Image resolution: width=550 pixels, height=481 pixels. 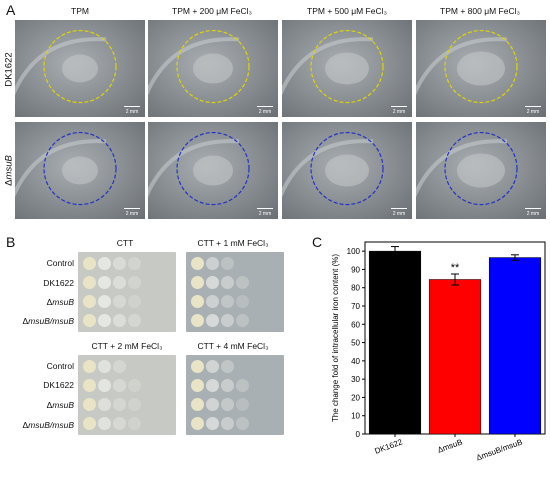 What do you see at coordinates (354, 251) in the screenshot?
I see `y-tick-label: 100` at bounding box center [354, 251].